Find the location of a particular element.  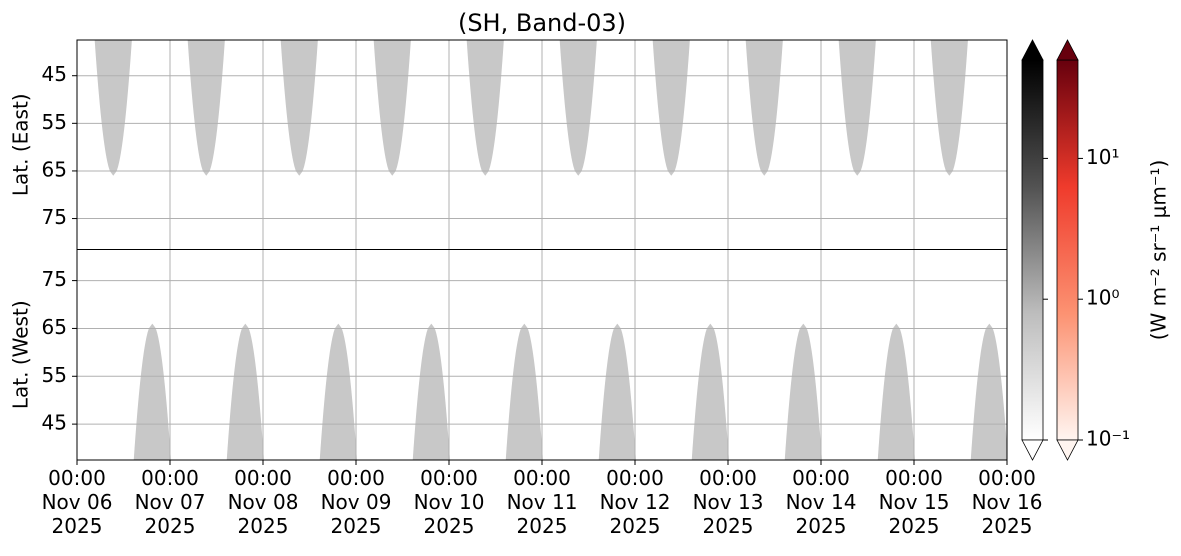

x-tick-label: 00:00 Nov 11 2025 is located at coordinates (542, 502).